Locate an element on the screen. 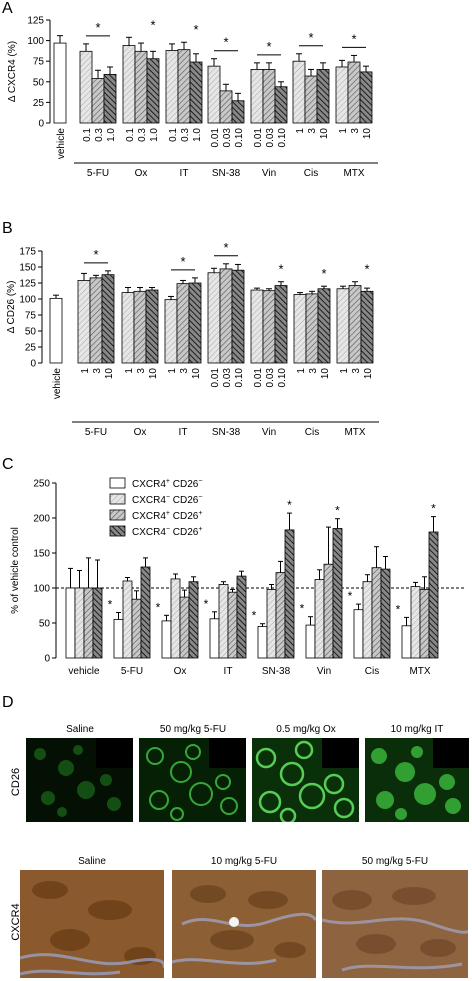 This screenshot has width=472, height=981. cxcr4-title-3: 50 mg/kg 5-FU is located at coordinates (395, 861).